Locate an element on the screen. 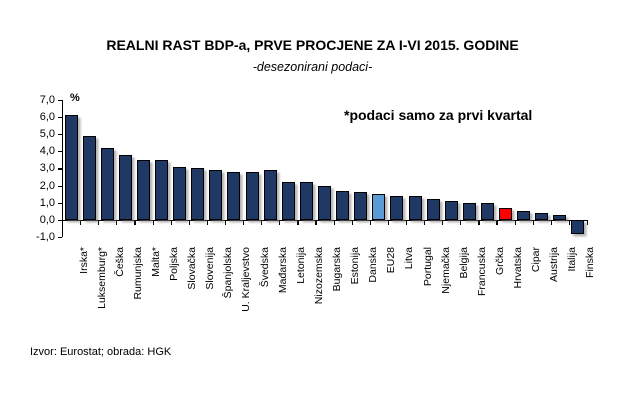 Image resolution: width=625 pixels, height=400 pixels. bar-slova-ka is located at coordinates (180, 193).